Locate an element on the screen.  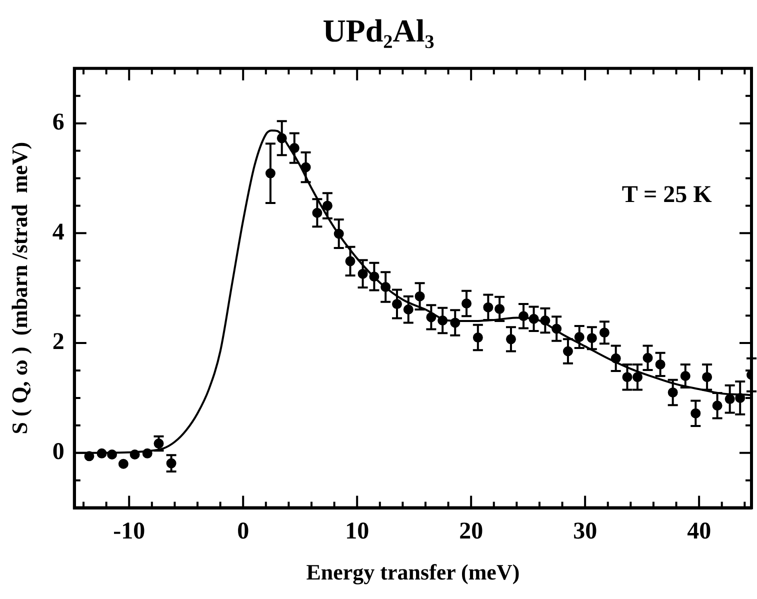
x-axis-title: Energy transfer (meV) is located at coordinates (413, 571).